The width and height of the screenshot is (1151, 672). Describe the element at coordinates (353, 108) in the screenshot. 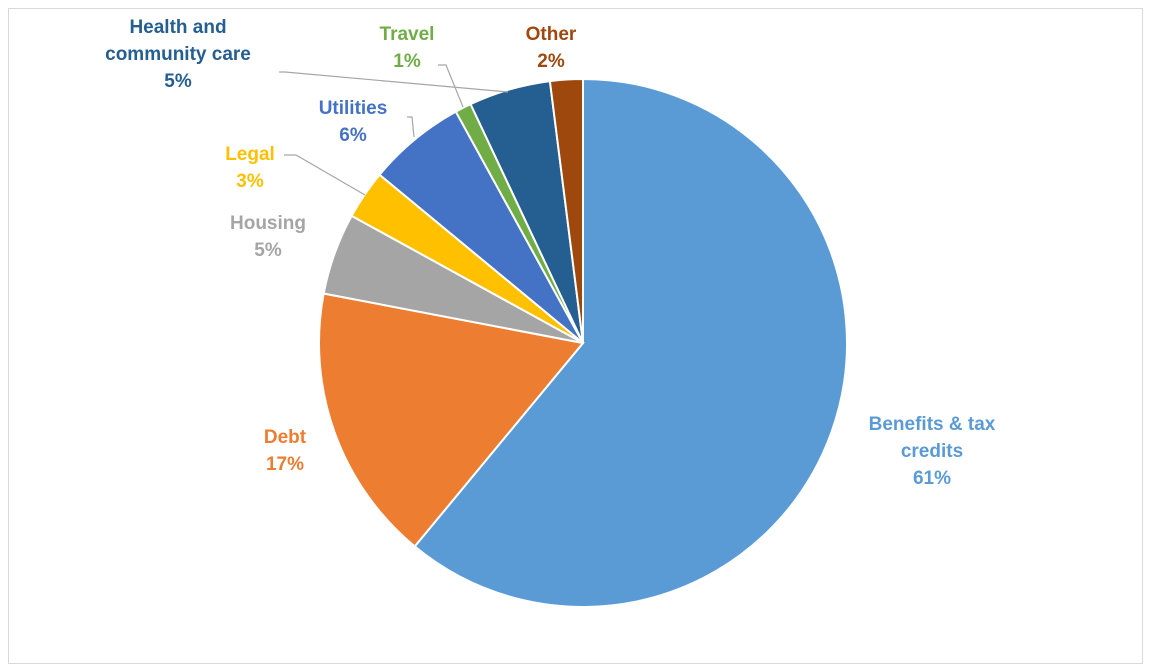

I see `slice-category-label: Utilities` at that location.